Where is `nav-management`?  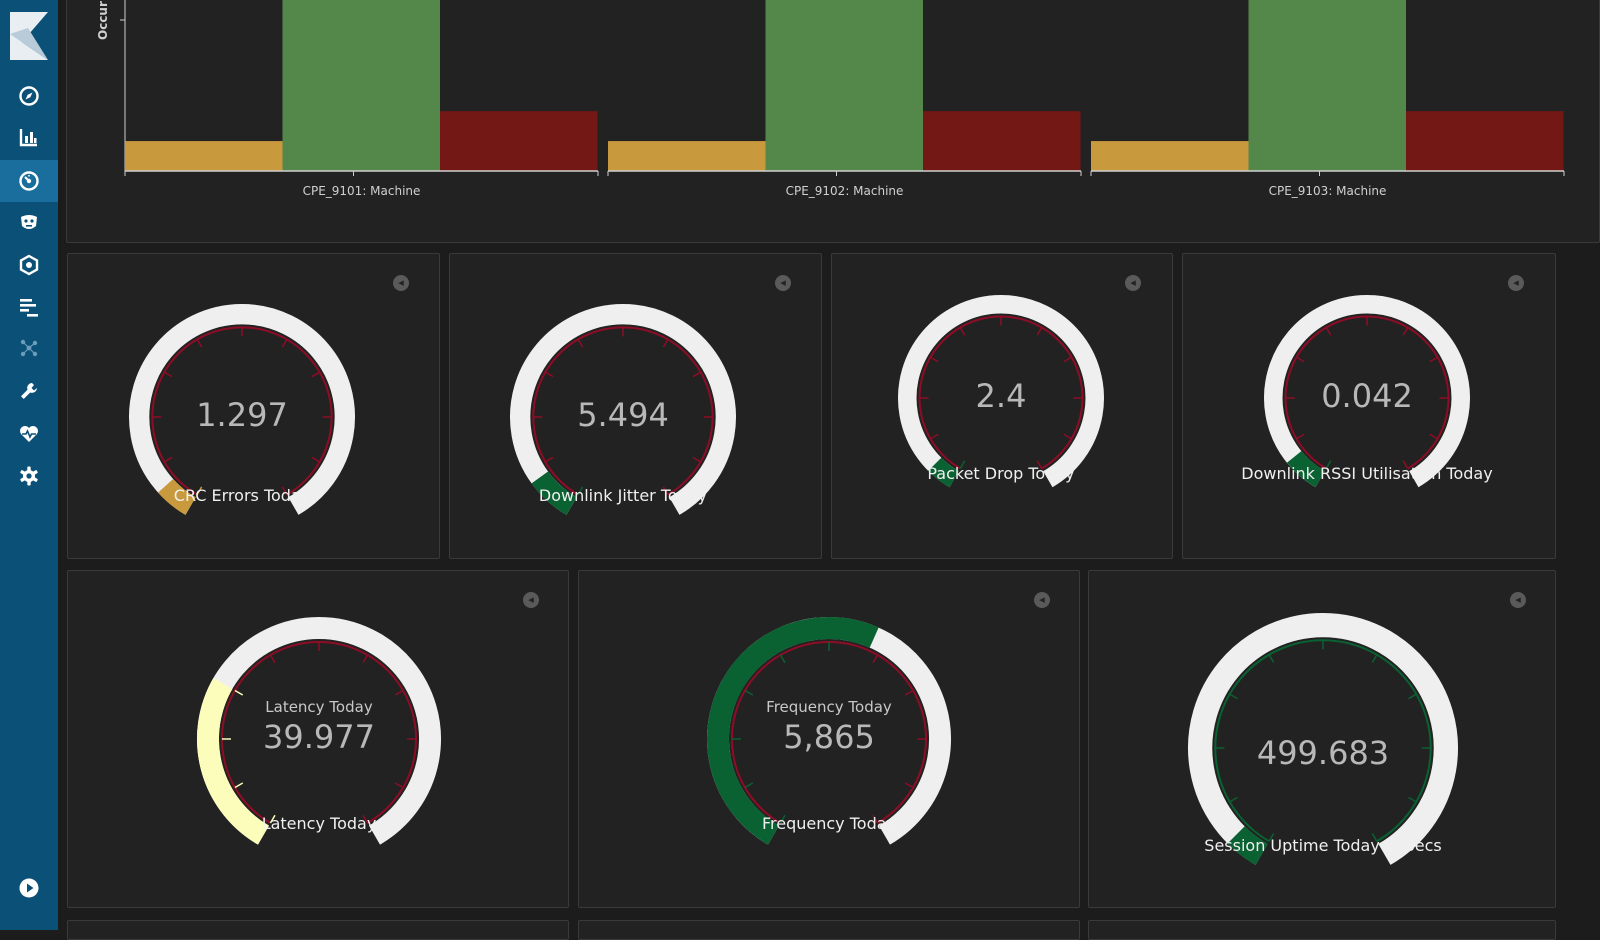 nav-management is located at coordinates (29, 476).